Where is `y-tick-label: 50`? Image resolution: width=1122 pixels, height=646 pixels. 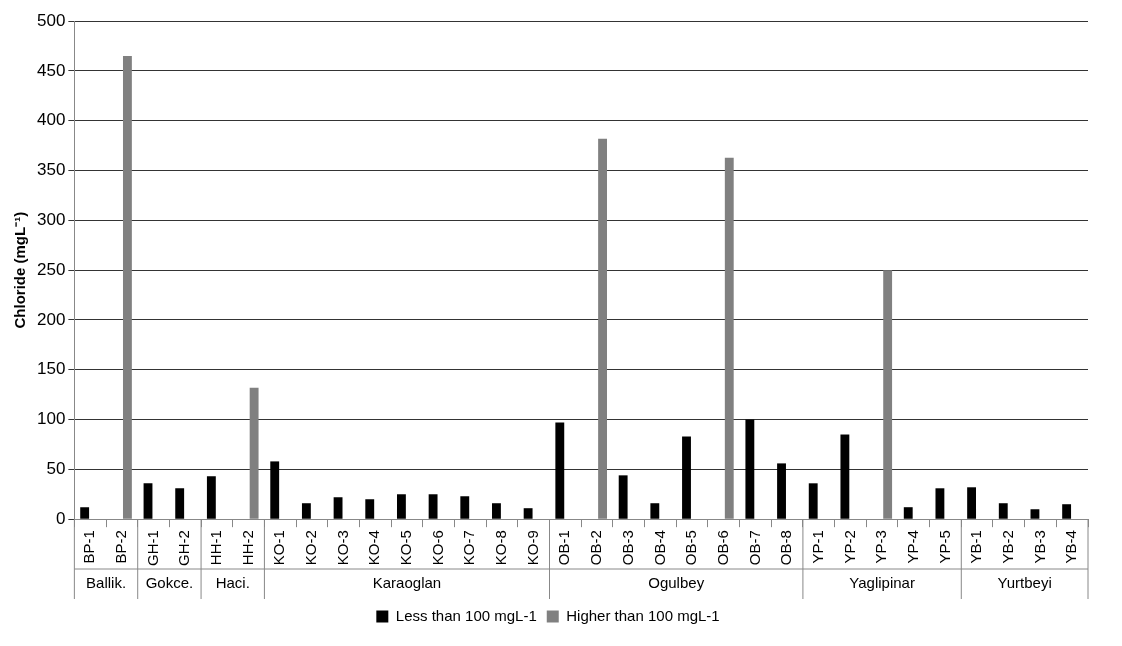 y-tick-label: 50 is located at coordinates (56, 469).